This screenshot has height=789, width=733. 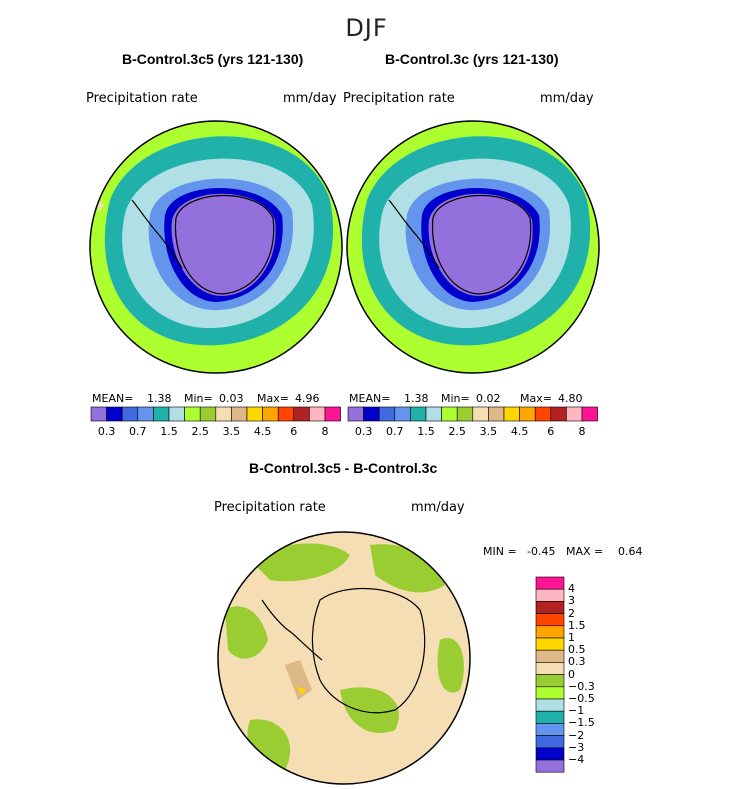 What do you see at coordinates (567, 98) in the screenshot?
I see `panel2-units: mm/day` at bounding box center [567, 98].